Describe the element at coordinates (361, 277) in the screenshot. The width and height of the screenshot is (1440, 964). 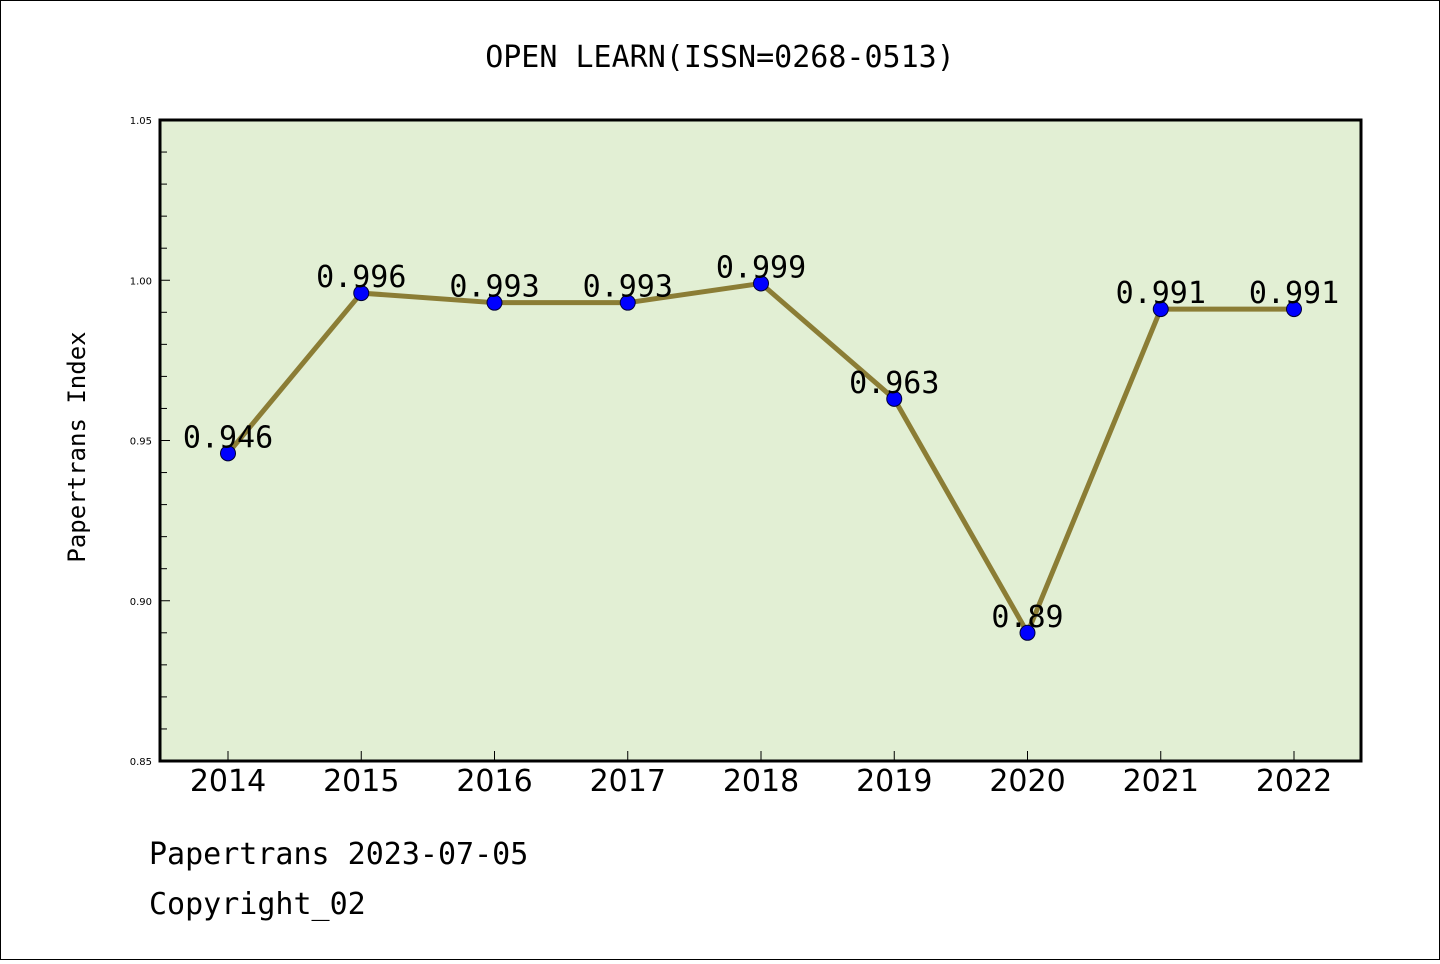
I see `data-label: 0.996` at that location.